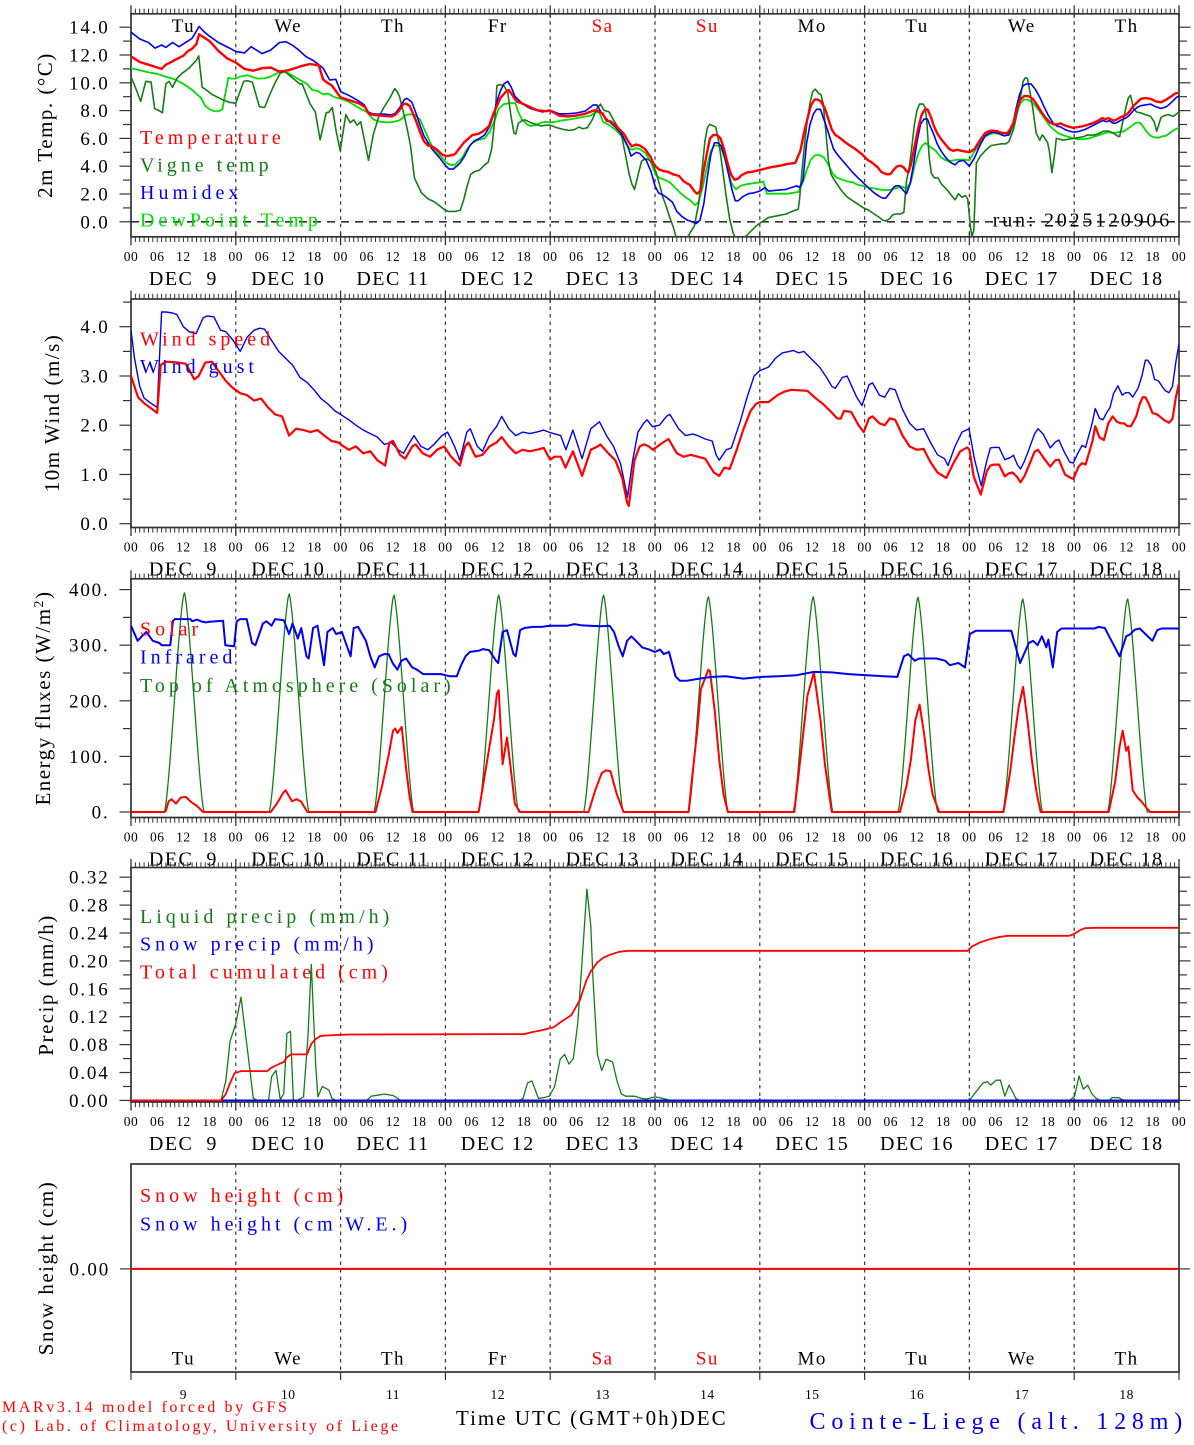 Image resolution: width=1194 pixels, height=1445 pixels. What do you see at coordinates (707, 279) in the screenshot?
I see `svg-text: DEC 14` at bounding box center [707, 279].